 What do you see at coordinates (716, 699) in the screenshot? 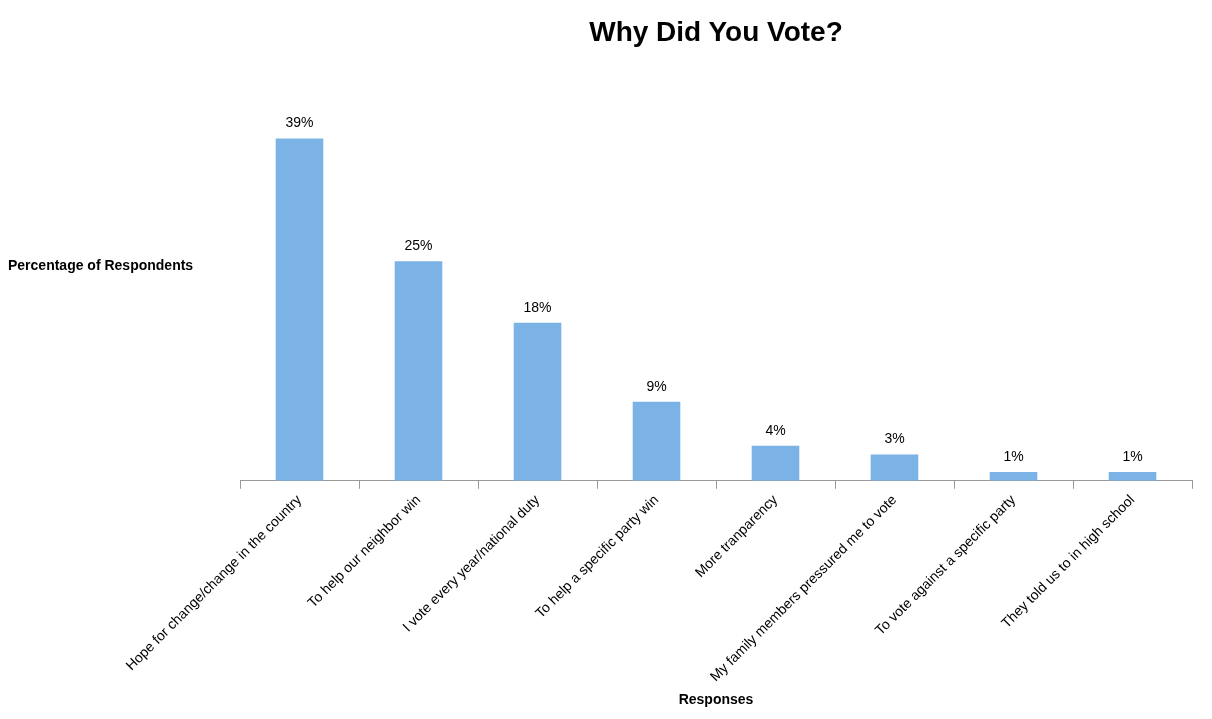
I see `x-axis-title: Responses` at bounding box center [716, 699].